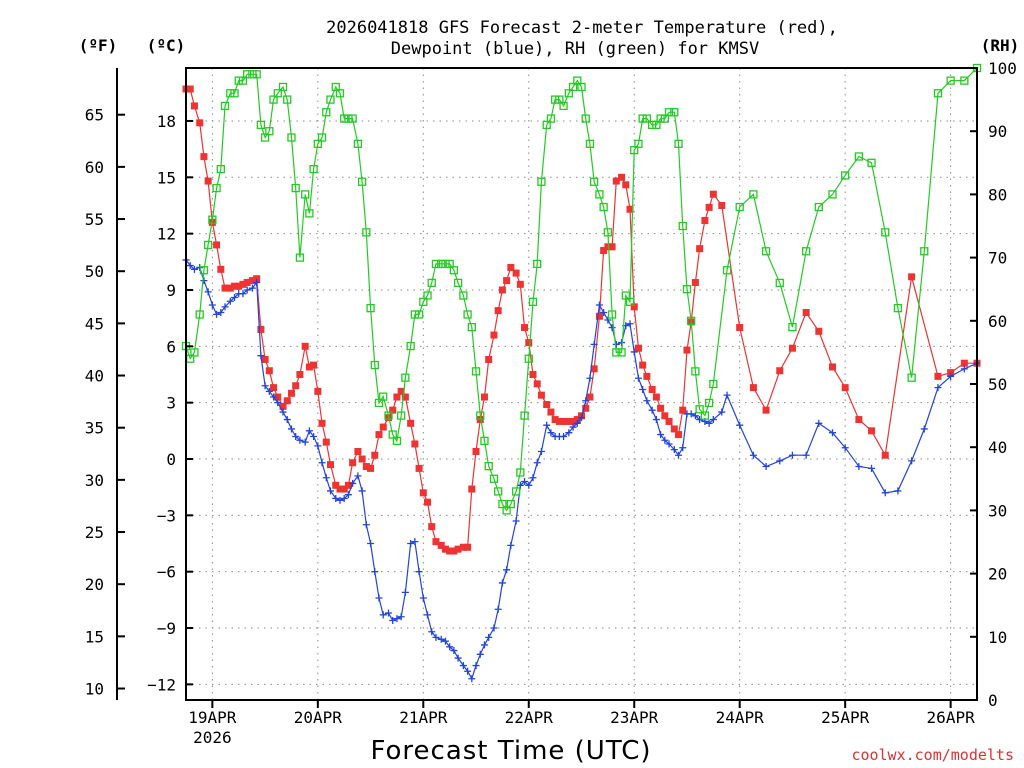 This screenshot has width=1024, height=768. Describe the element at coordinates (932, 755) in the screenshot. I see `credit-text: coolwx.com/modelts` at that location.